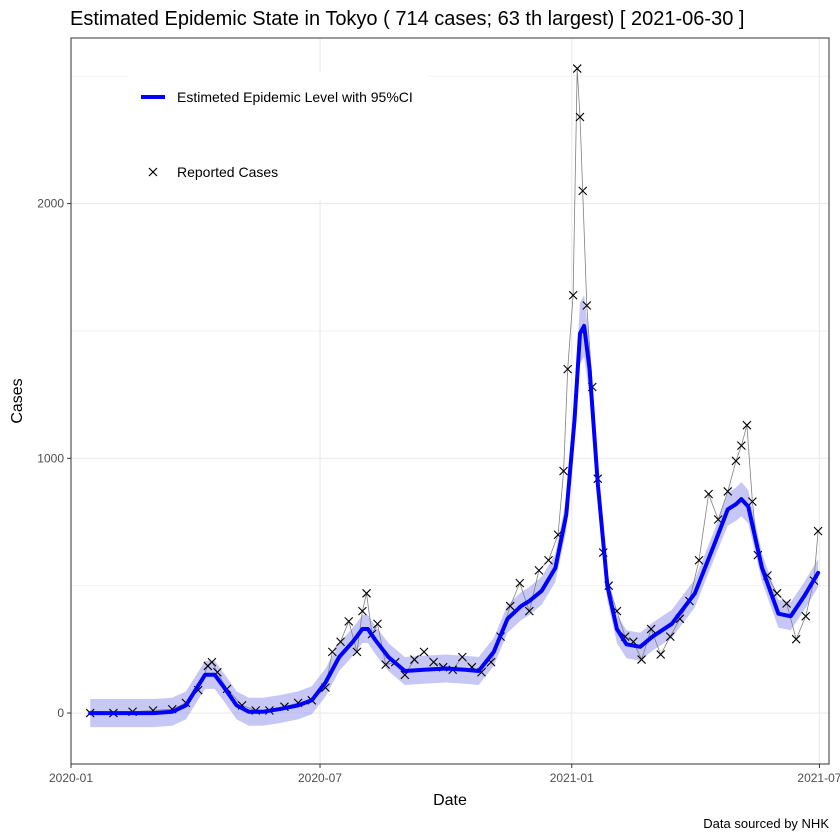 This screenshot has height=840, width=840. I want to click on x-tick-label: 2021-01, so click(572, 778).